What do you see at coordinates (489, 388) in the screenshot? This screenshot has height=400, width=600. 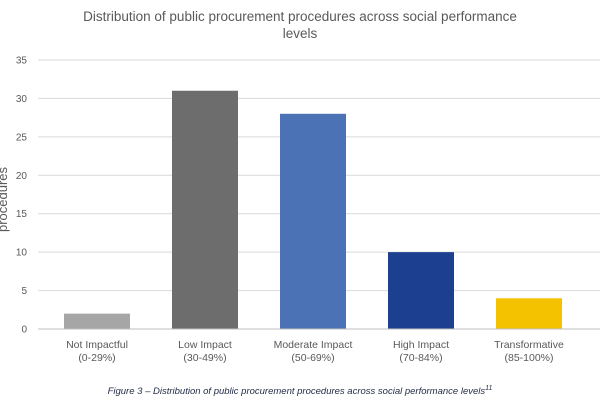 I see `figure-caption-footnote: 11` at bounding box center [489, 388].